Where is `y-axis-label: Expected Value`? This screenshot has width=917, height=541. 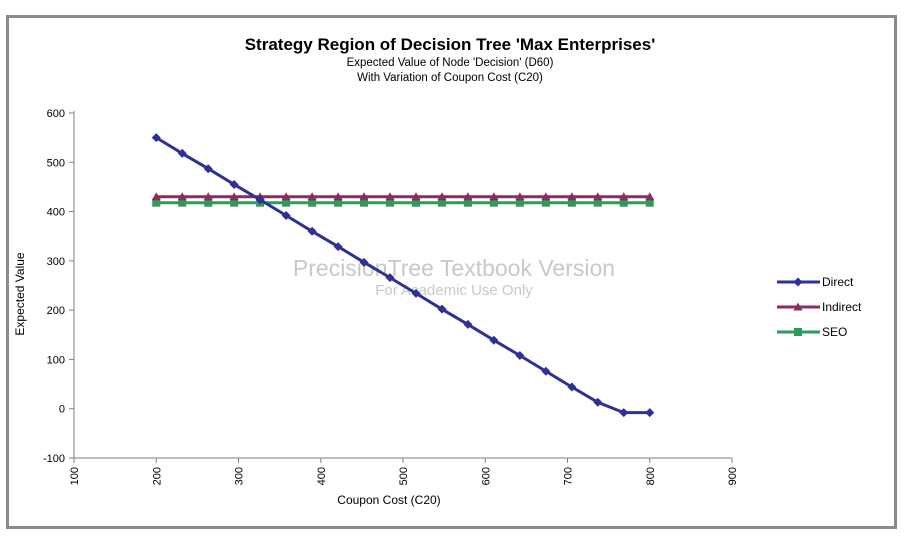 y-axis-label: Expected Value is located at coordinates (20, 293).